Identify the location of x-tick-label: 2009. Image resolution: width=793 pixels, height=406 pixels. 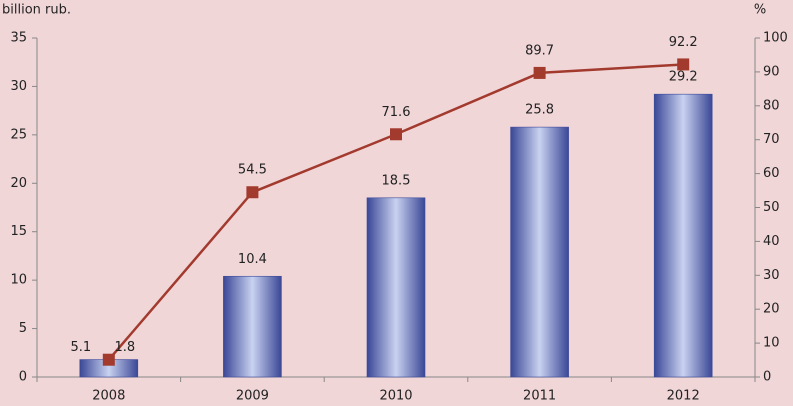
(252, 396).